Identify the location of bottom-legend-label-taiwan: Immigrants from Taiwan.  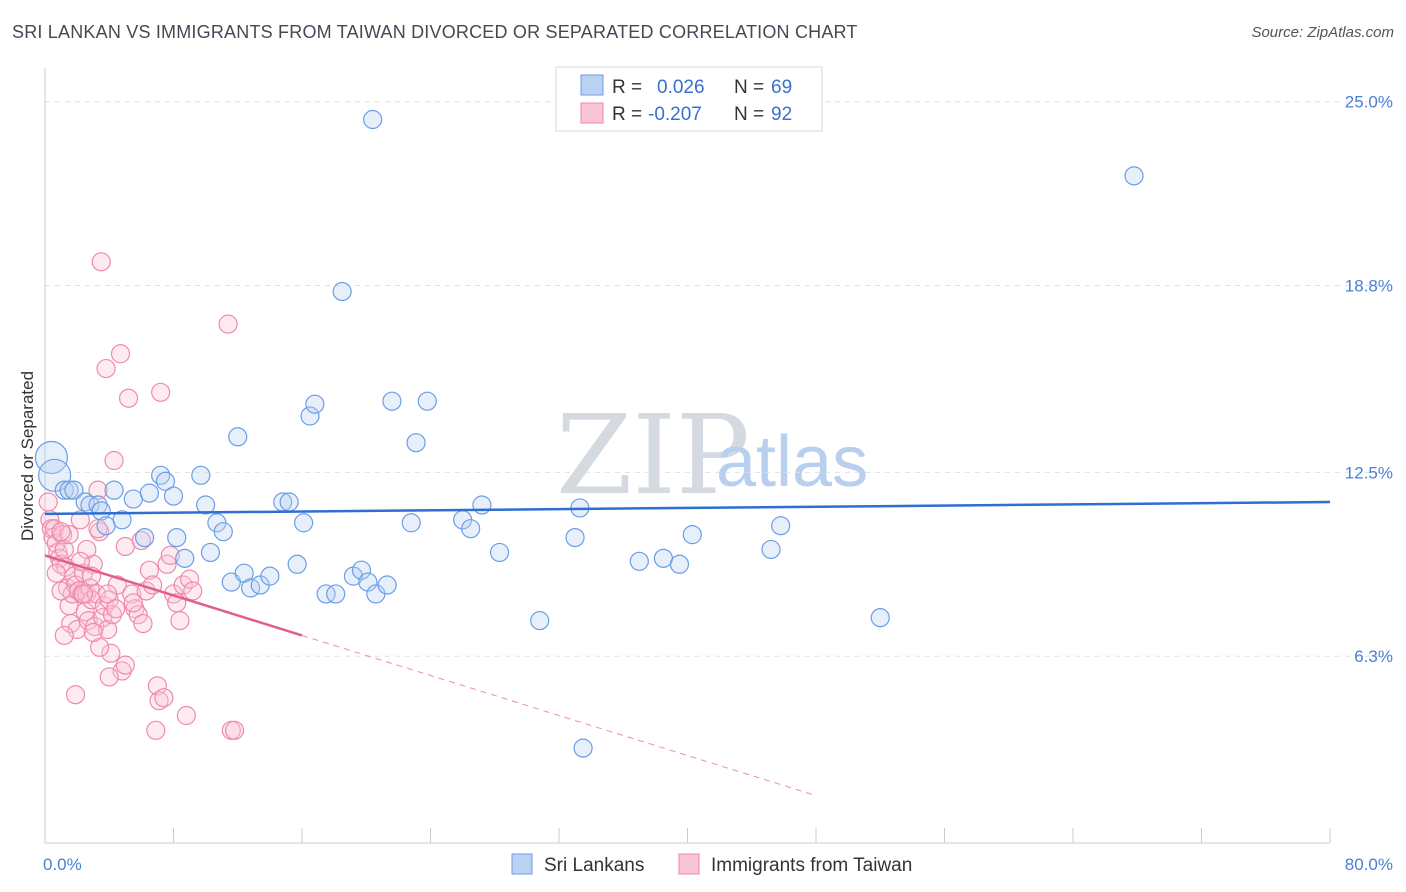
(811, 865).